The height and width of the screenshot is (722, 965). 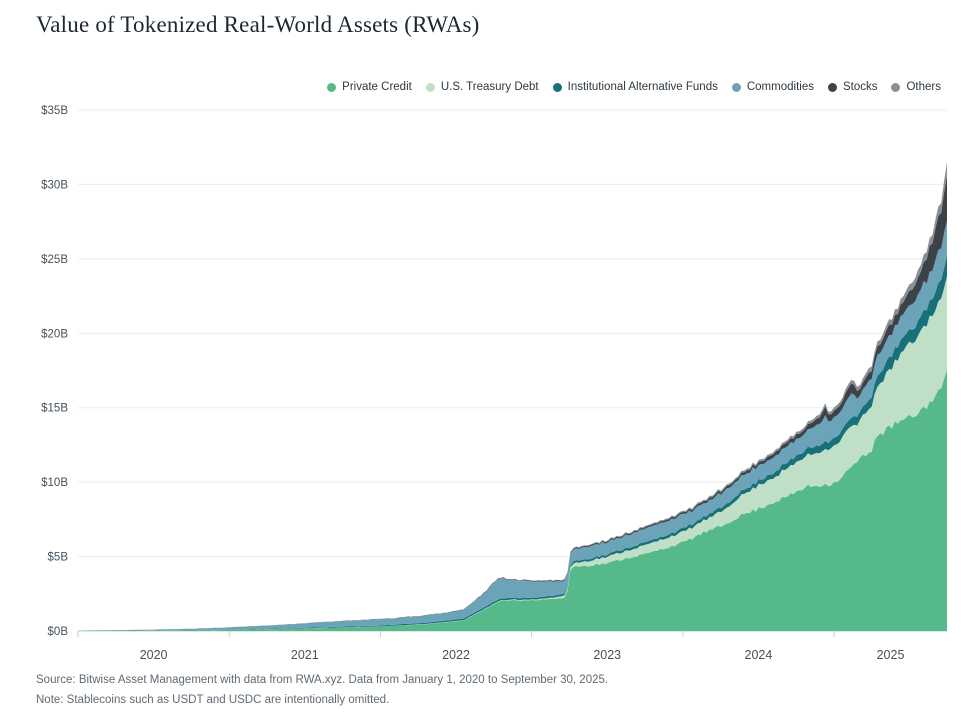 I want to click on x-axis-ticks, so click(x=456, y=634).